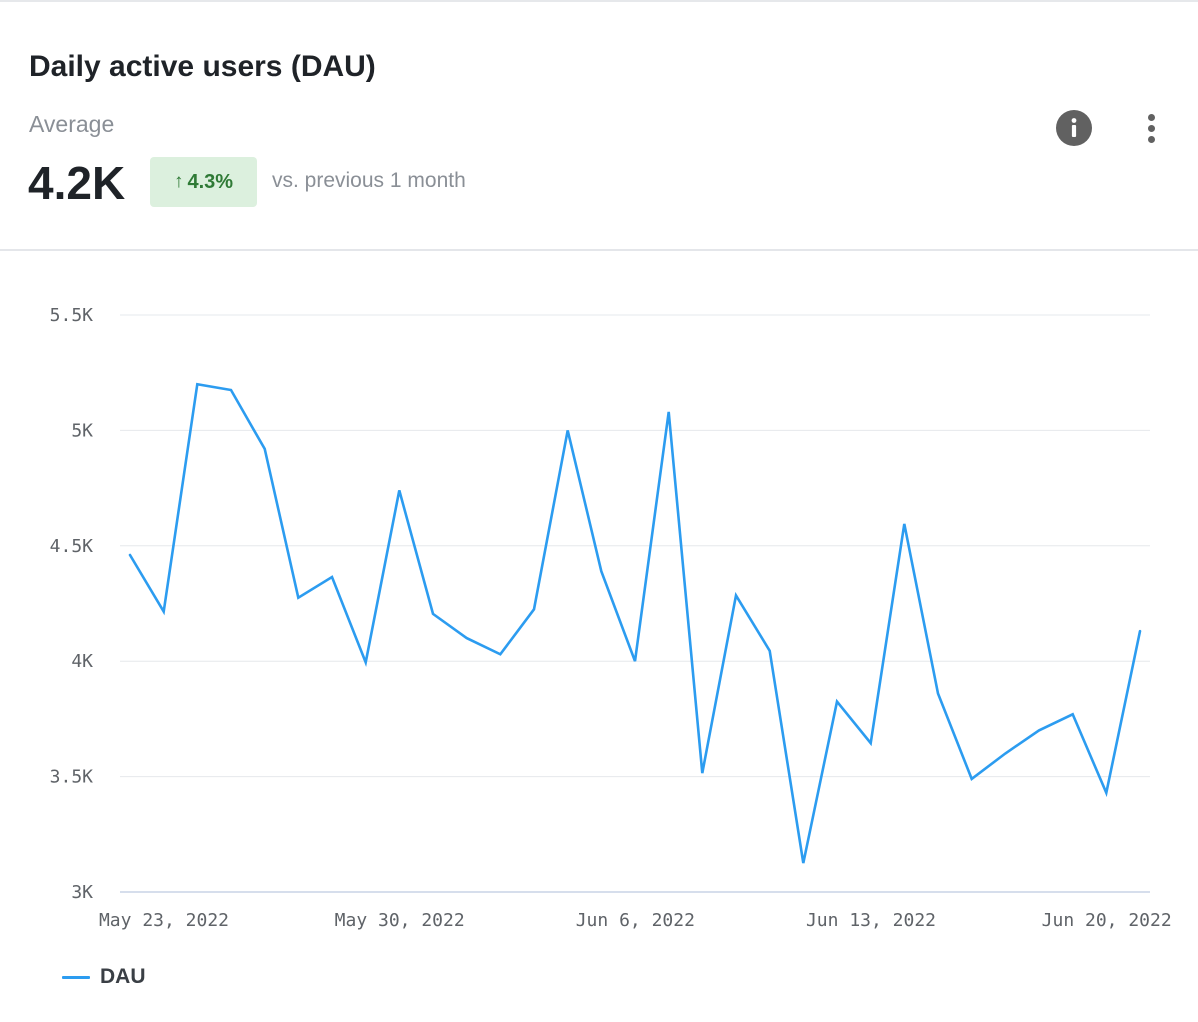  I want to click on info-icon, so click(1074, 128).